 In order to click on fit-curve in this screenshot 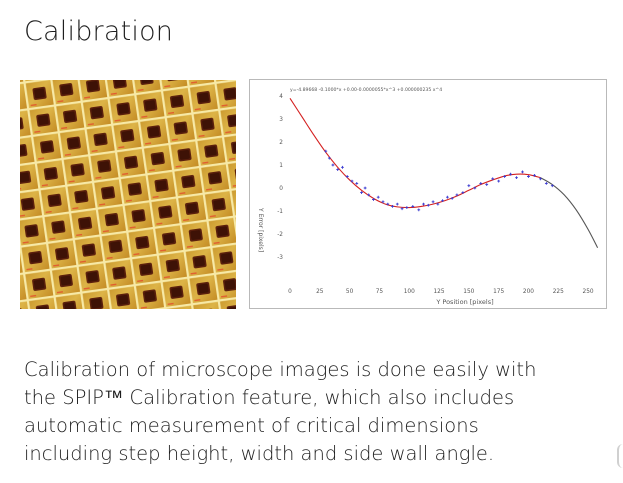, I will do `click(415, 153)`.